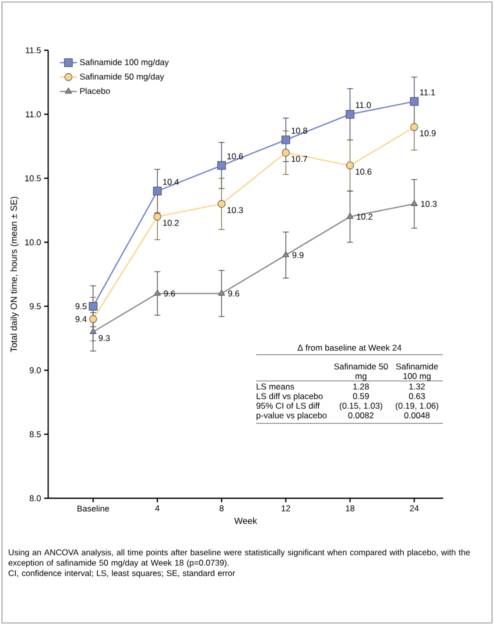 Image resolution: width=494 pixels, height=625 pixels. I want to click on annotation: 0.0082, so click(361, 415).